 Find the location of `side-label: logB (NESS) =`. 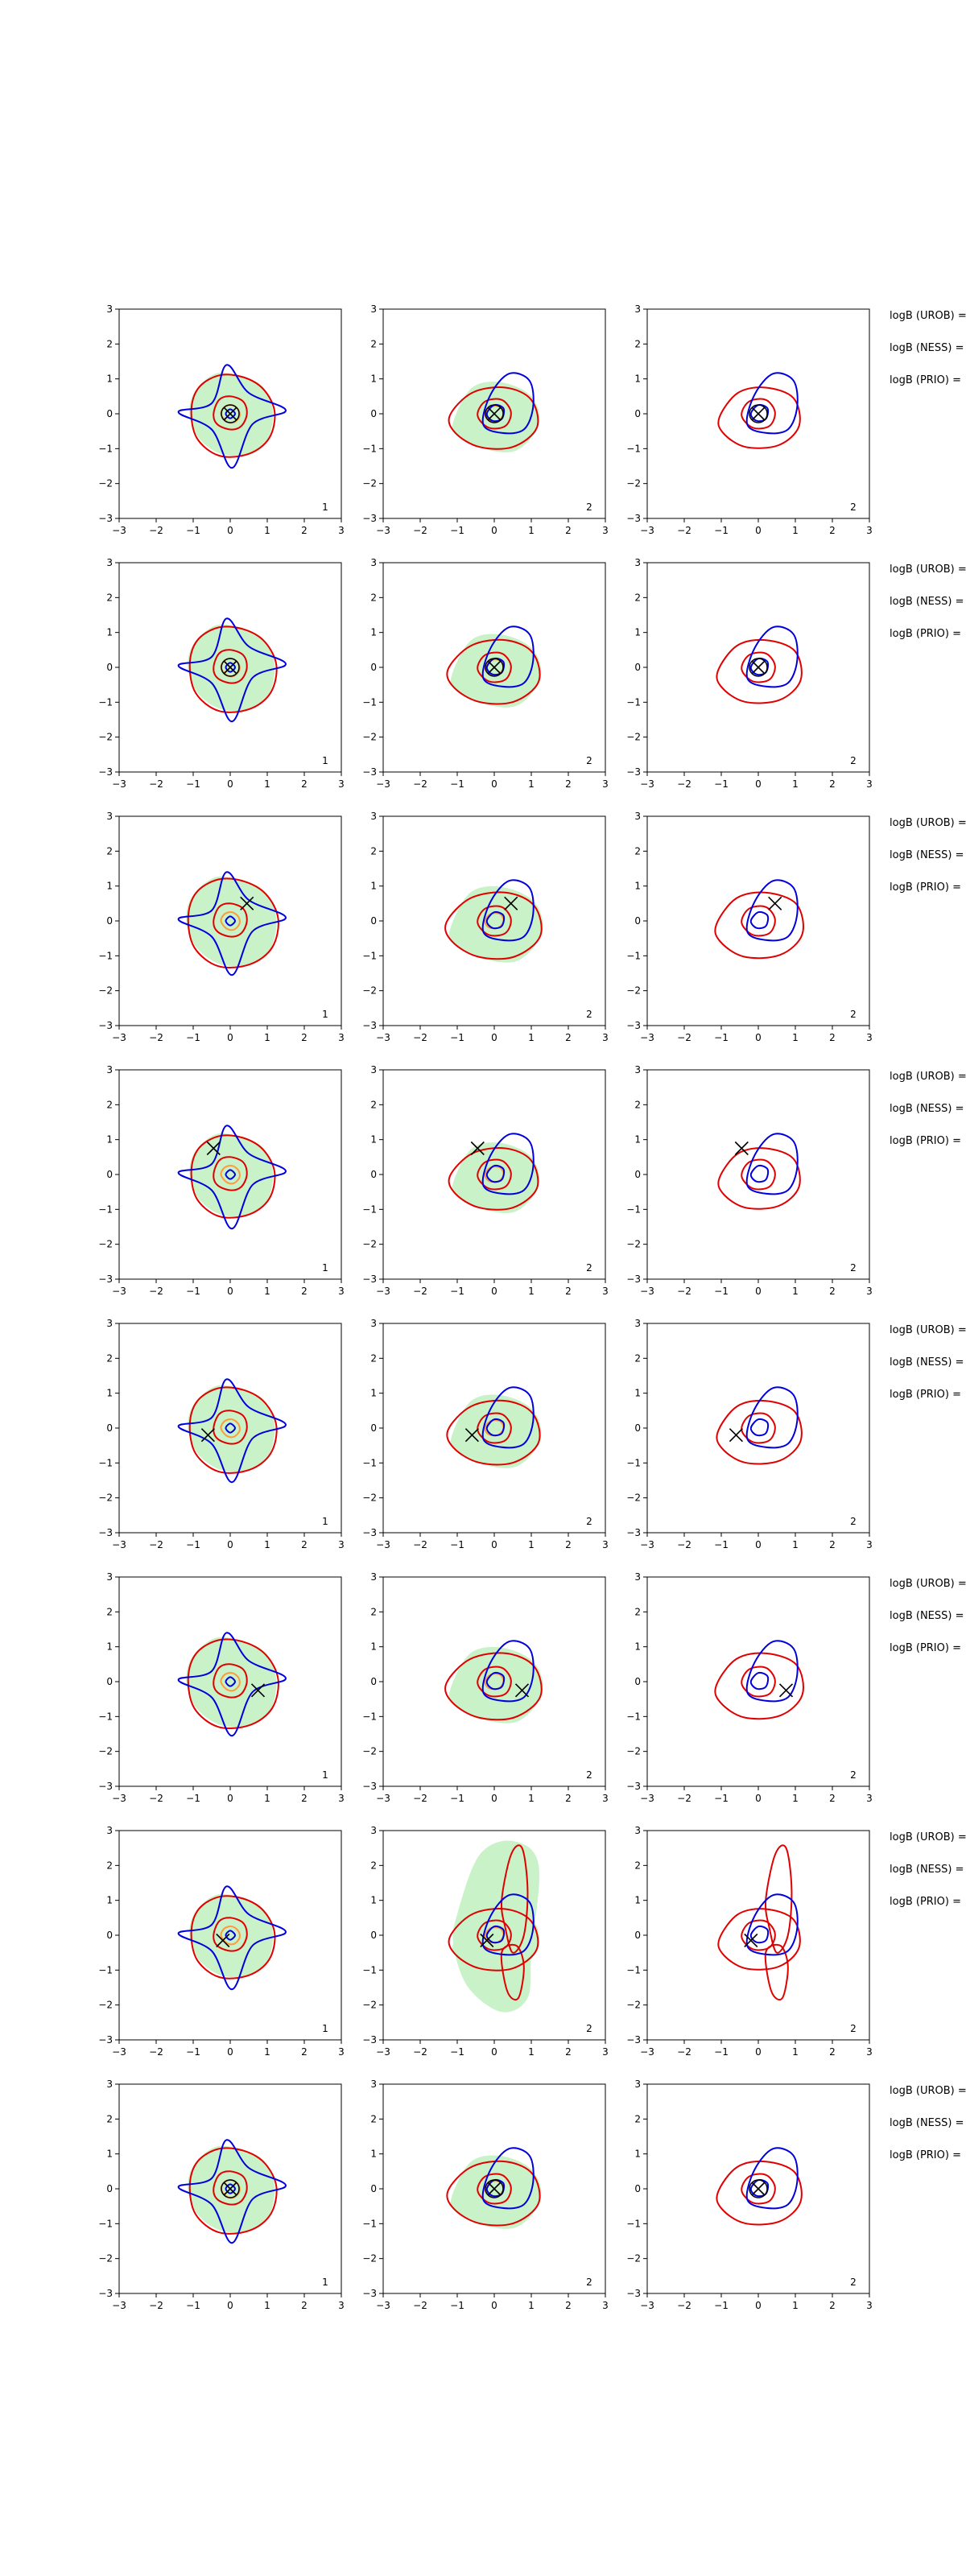

side-label: logB (NESS) = is located at coordinates (927, 1109).